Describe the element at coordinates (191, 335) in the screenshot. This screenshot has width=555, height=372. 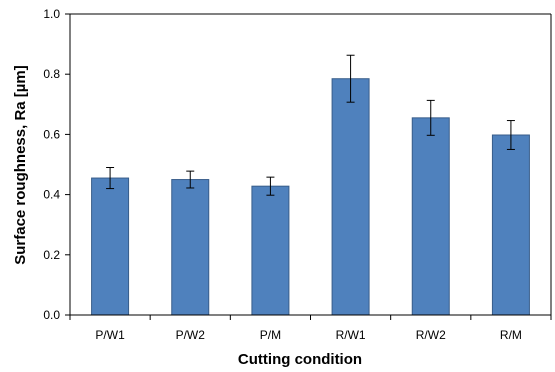
I see `x-tick-label: P/W2` at that location.